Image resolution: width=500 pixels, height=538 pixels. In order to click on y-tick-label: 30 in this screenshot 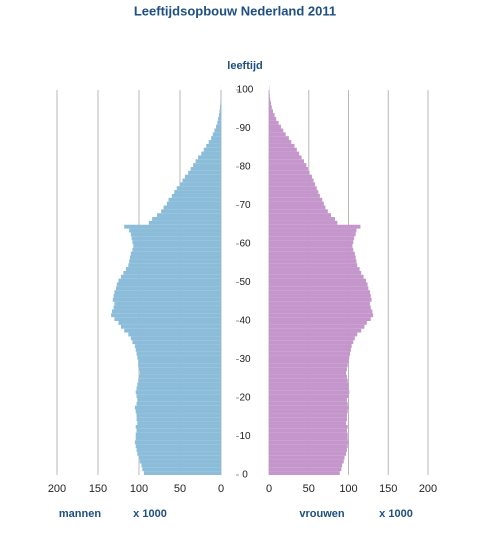, I will do `click(245, 359)`.